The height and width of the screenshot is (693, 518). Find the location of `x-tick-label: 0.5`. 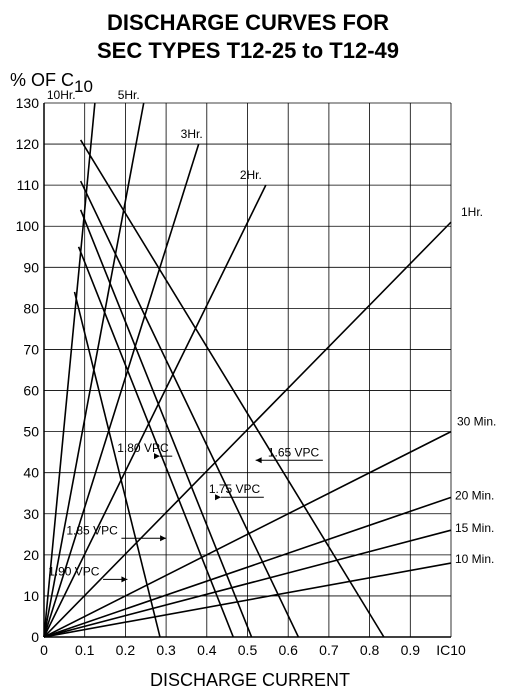

x-tick-label: 0.5 is located at coordinates (248, 650).